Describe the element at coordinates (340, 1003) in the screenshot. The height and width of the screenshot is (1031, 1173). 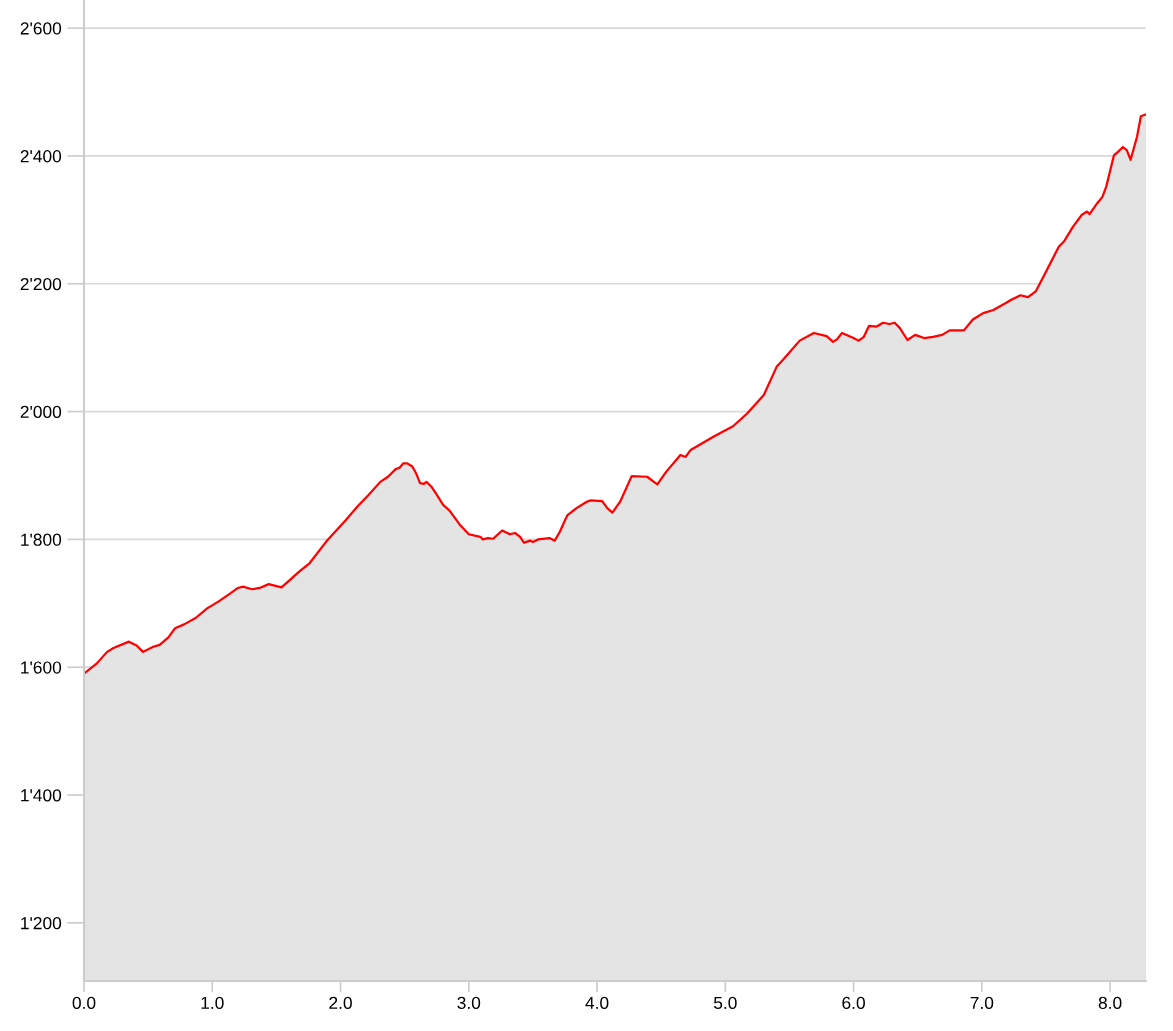
I see `x-tick-label: 2.0` at that location.